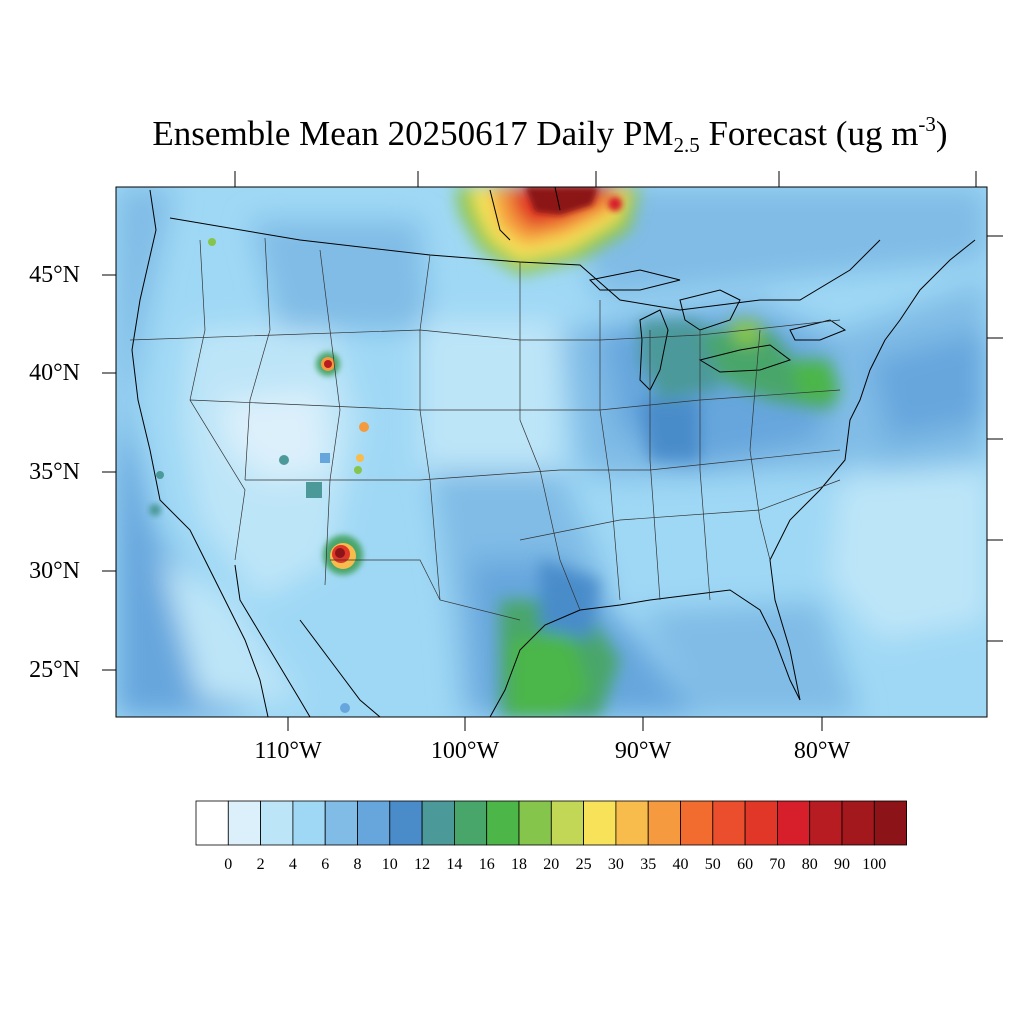  Describe the element at coordinates (324, 460) in the screenshot. I see `colorado-fire-hotspots` at that location.